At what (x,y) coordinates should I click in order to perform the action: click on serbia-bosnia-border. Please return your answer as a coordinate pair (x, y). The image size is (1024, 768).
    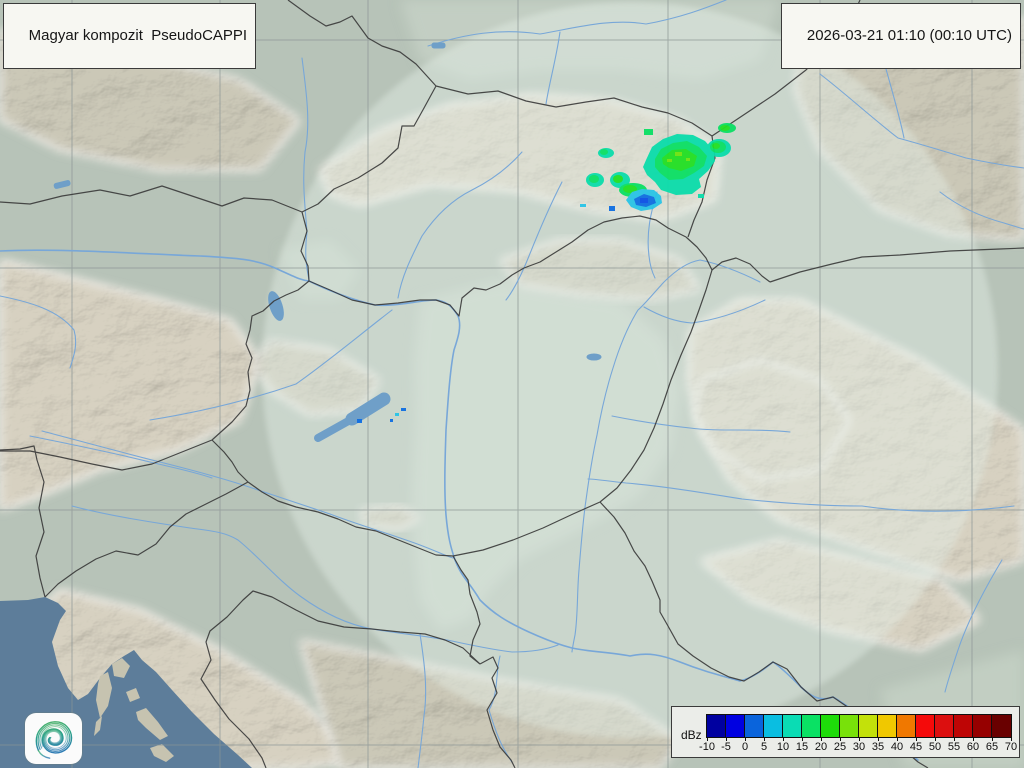
    Looking at the image, I should click on (497, 712).